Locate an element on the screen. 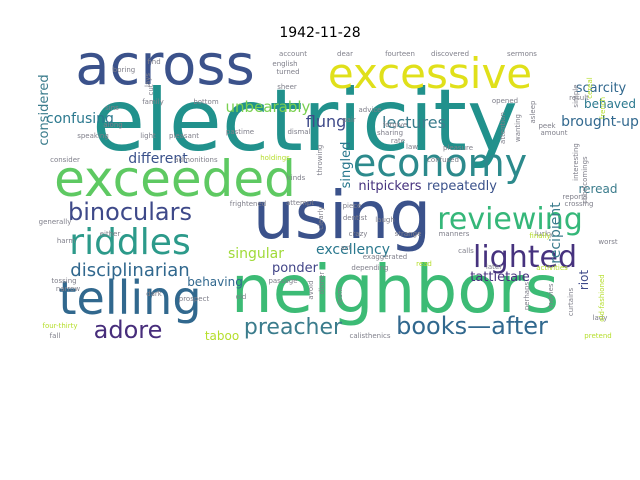  cloud-word: singled is located at coordinates (346, 165).